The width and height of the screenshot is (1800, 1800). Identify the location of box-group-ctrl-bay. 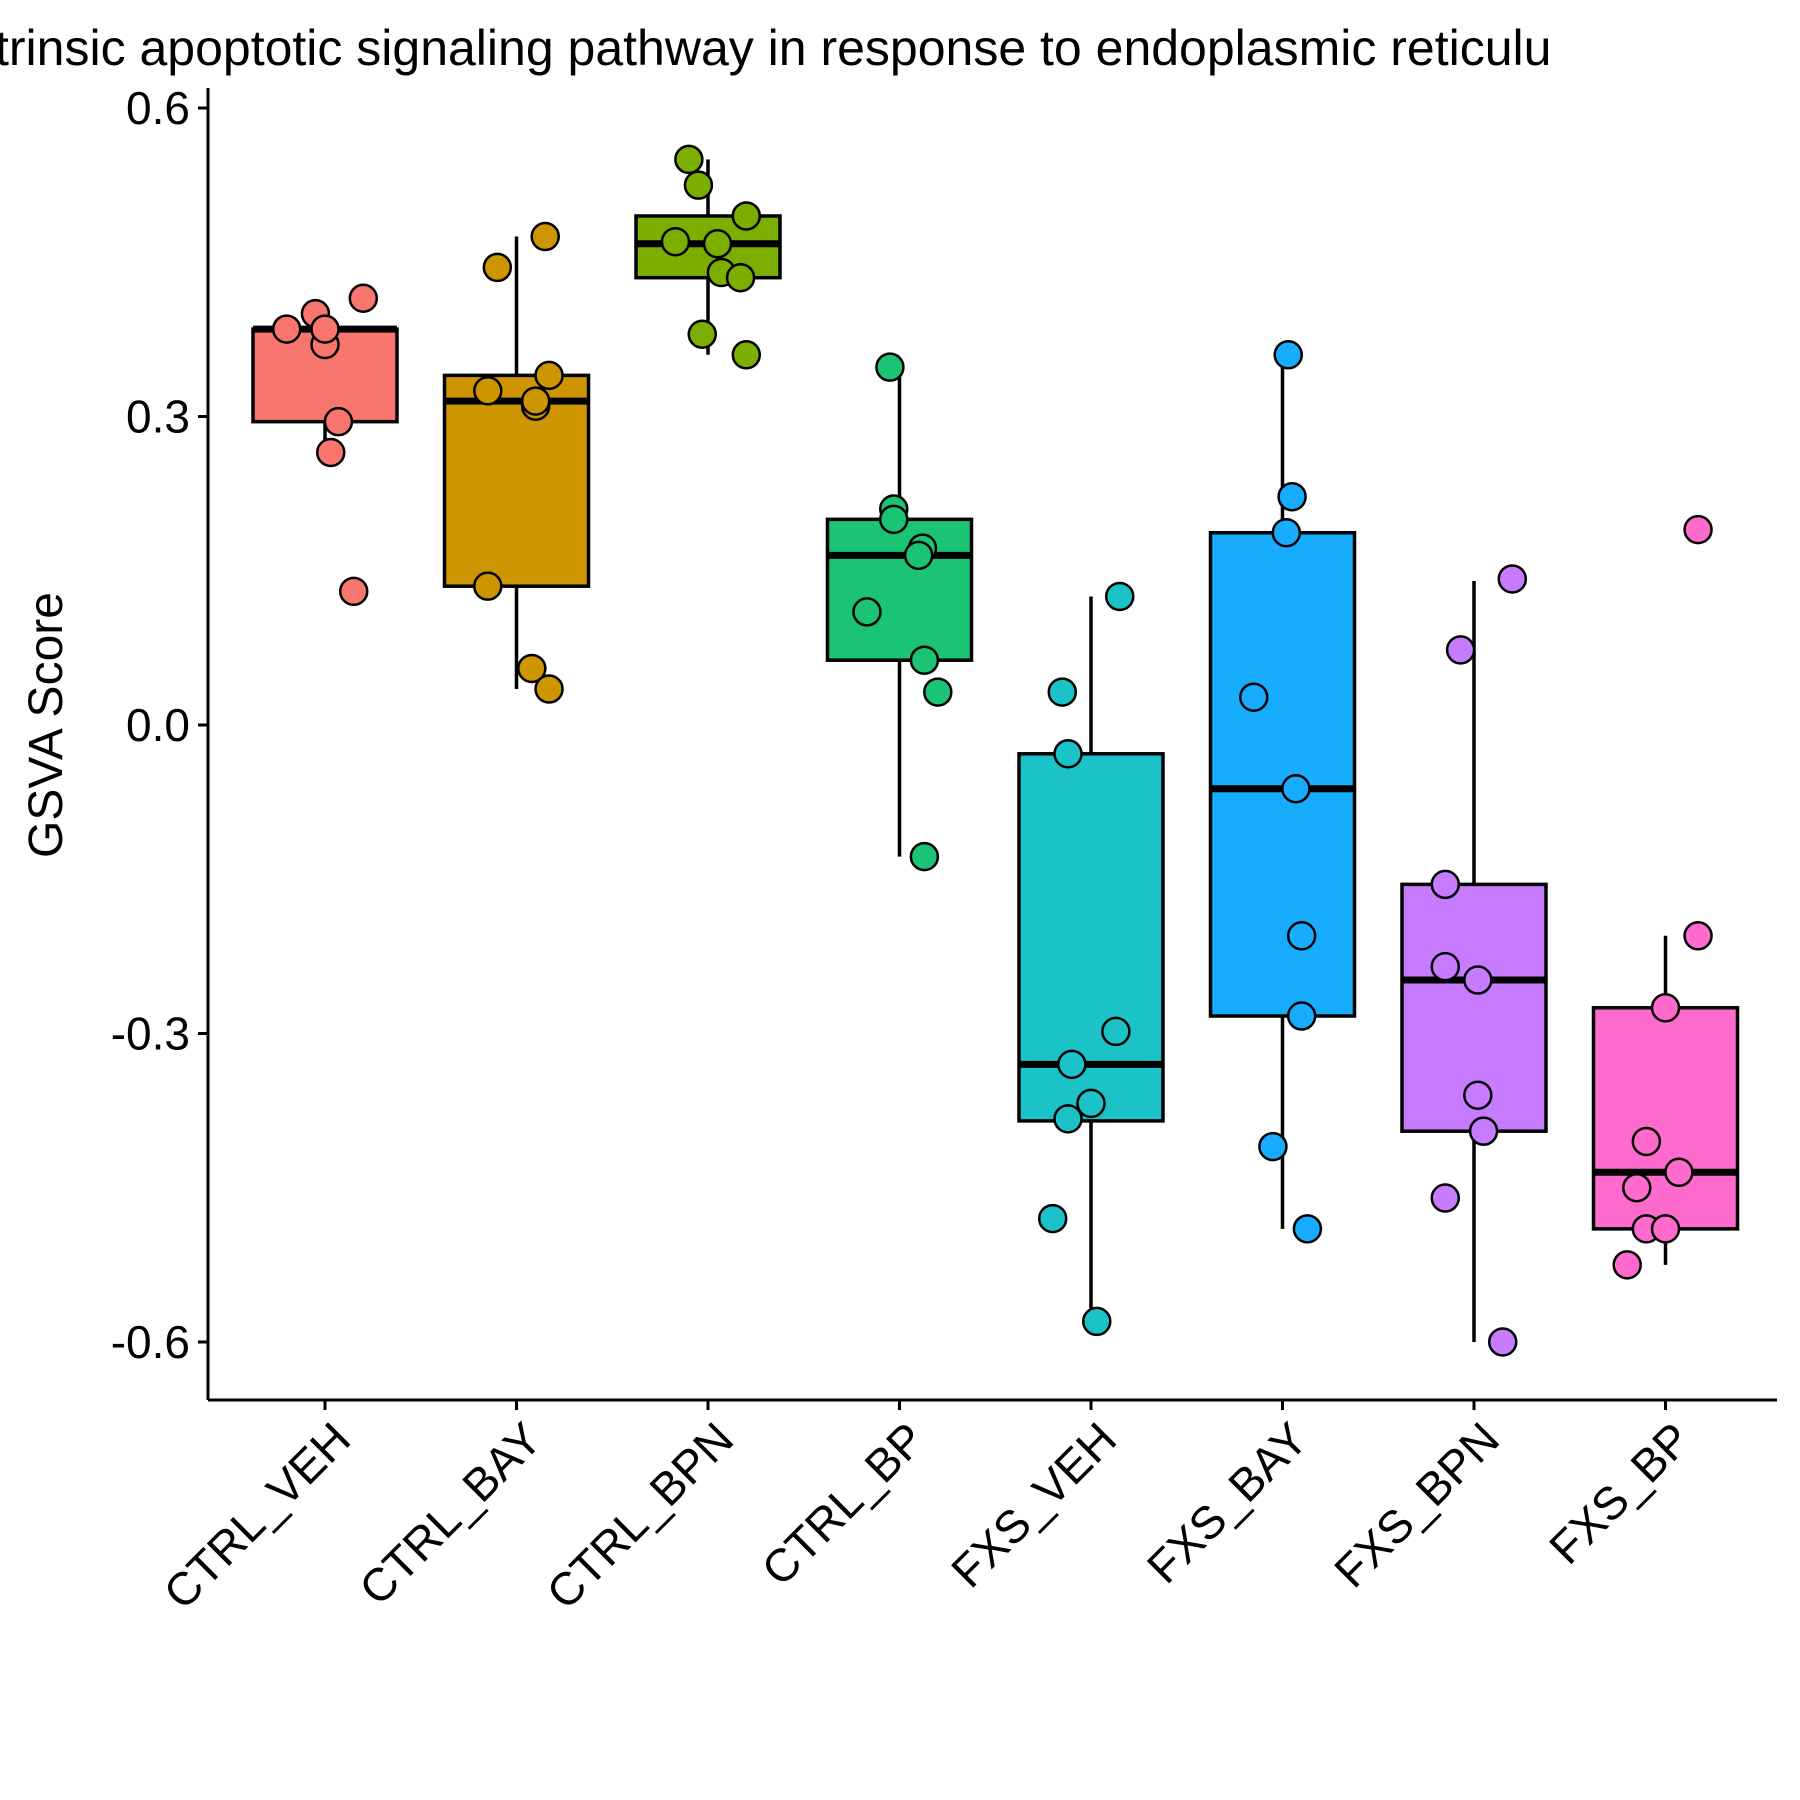
(516, 462).